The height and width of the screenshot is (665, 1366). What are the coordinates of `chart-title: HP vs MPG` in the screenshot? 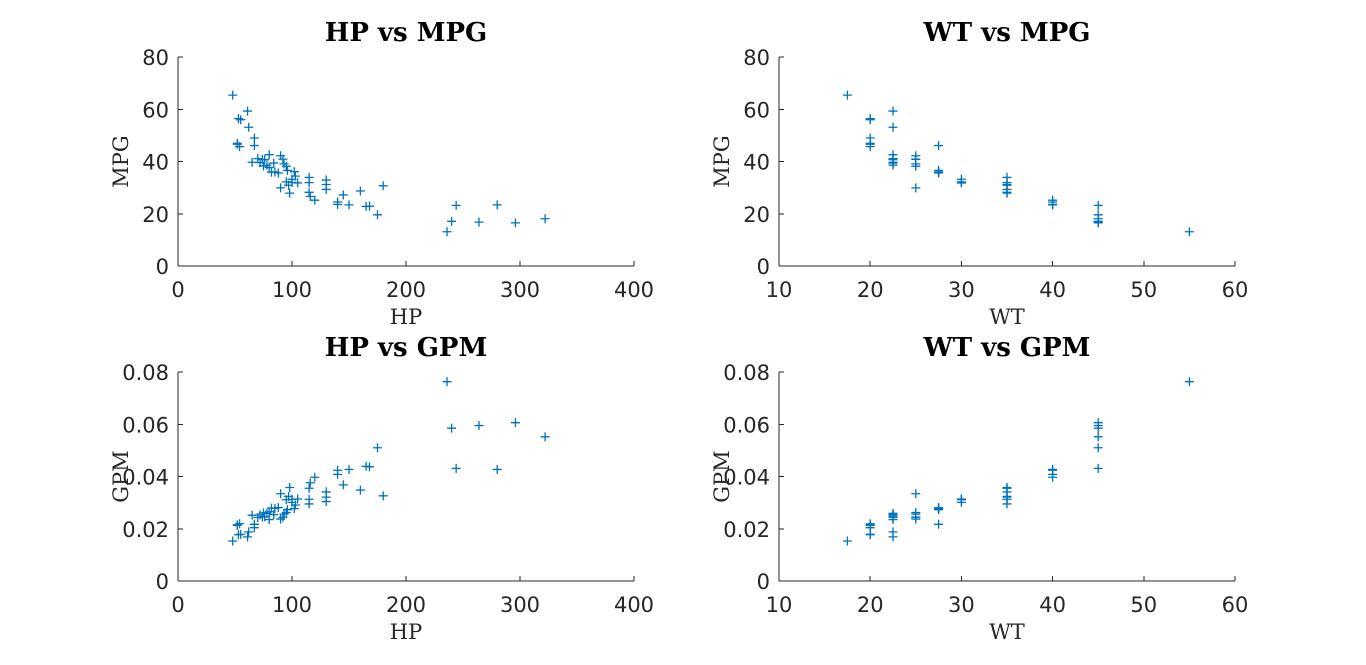 It's located at (406, 33).